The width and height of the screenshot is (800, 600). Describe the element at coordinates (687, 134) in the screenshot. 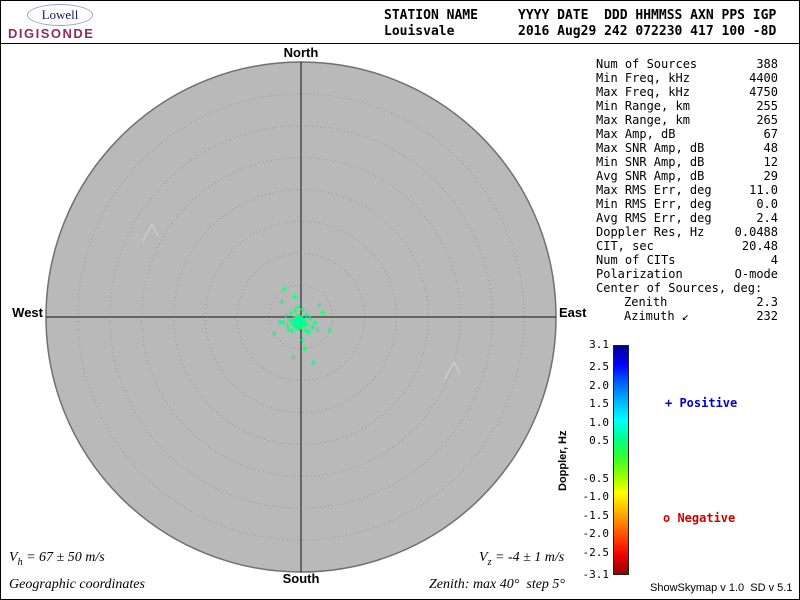

I see `stat-row: Max Amp, dB 67` at that location.